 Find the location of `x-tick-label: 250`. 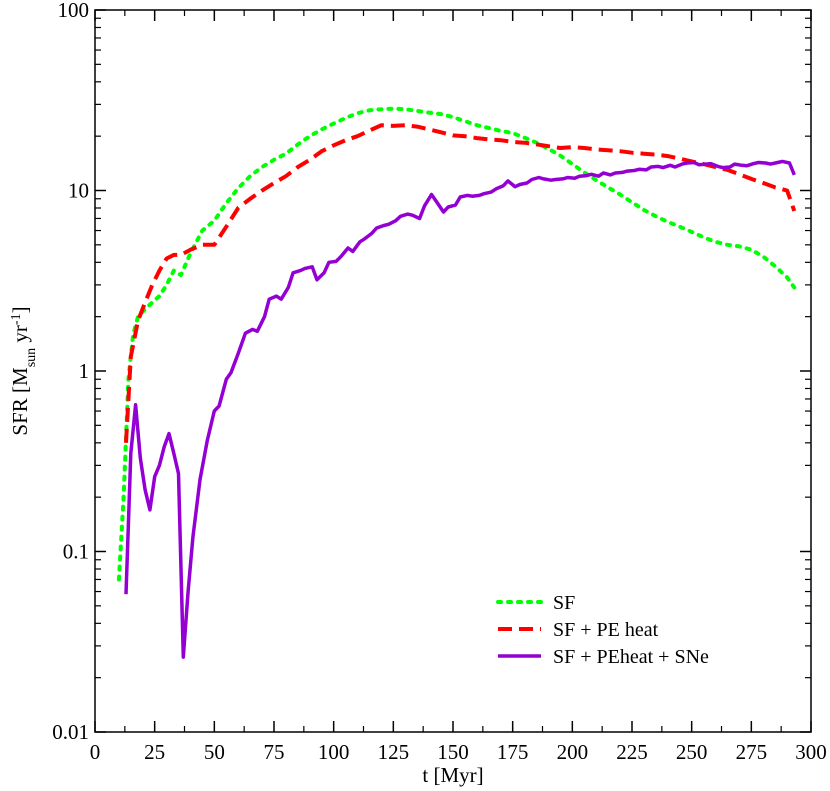

x-tick-label: 250 is located at coordinates (692, 752).